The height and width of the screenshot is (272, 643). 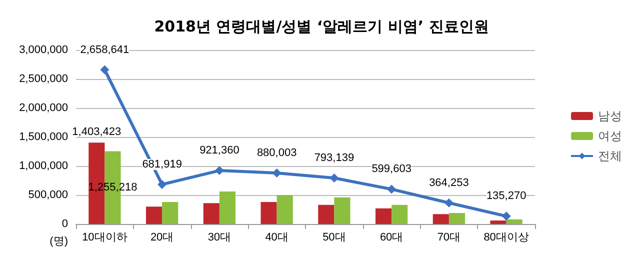 What do you see at coordinates (105, 50) in the screenshot?
I see `data-label: 2,658,641` at bounding box center [105, 50].